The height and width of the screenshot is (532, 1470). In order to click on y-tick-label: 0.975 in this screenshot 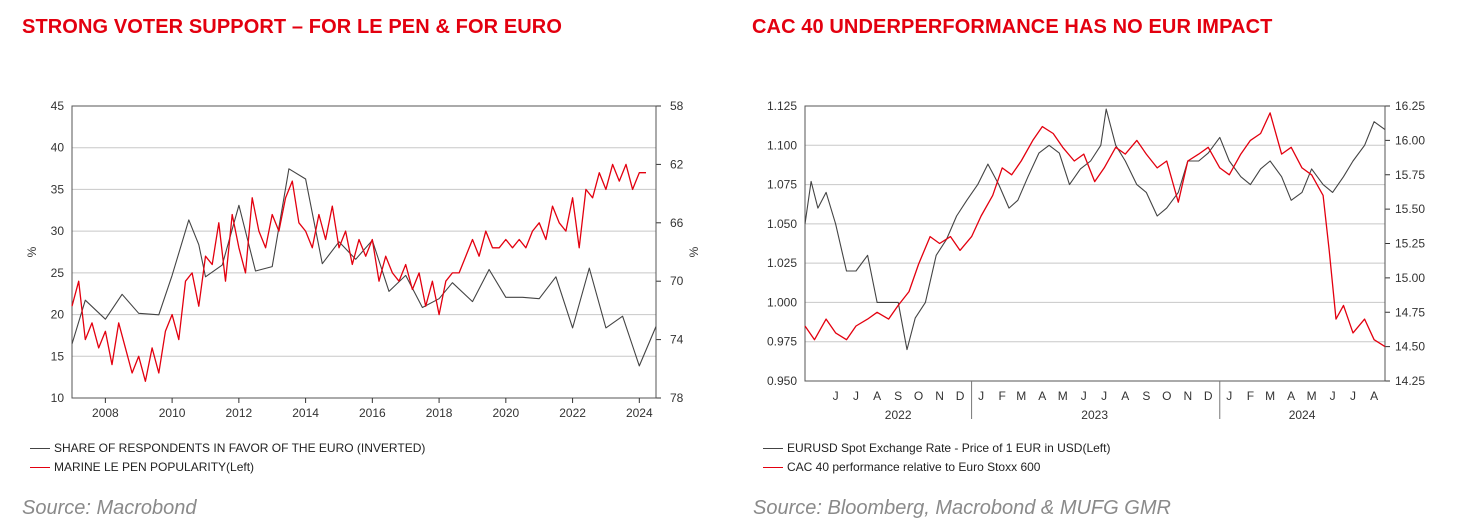, I will do `click(782, 342)`.